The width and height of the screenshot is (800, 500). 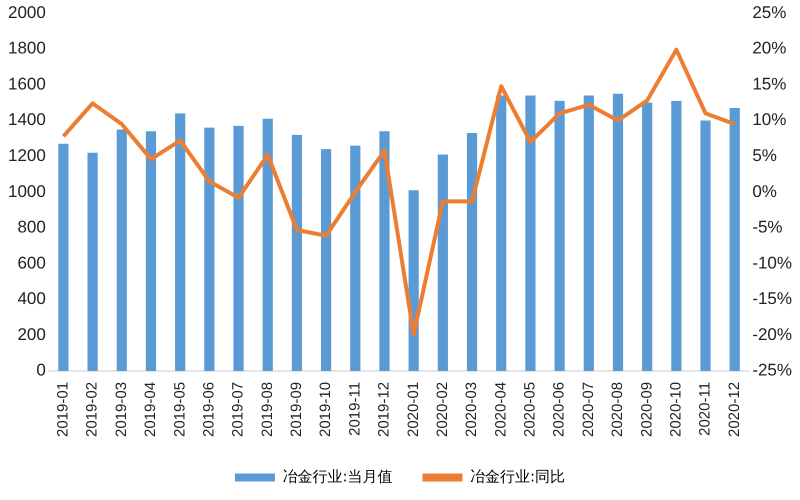 What do you see at coordinates (772, 370) in the screenshot?
I see `y2-tick-label: -25%` at bounding box center [772, 370].